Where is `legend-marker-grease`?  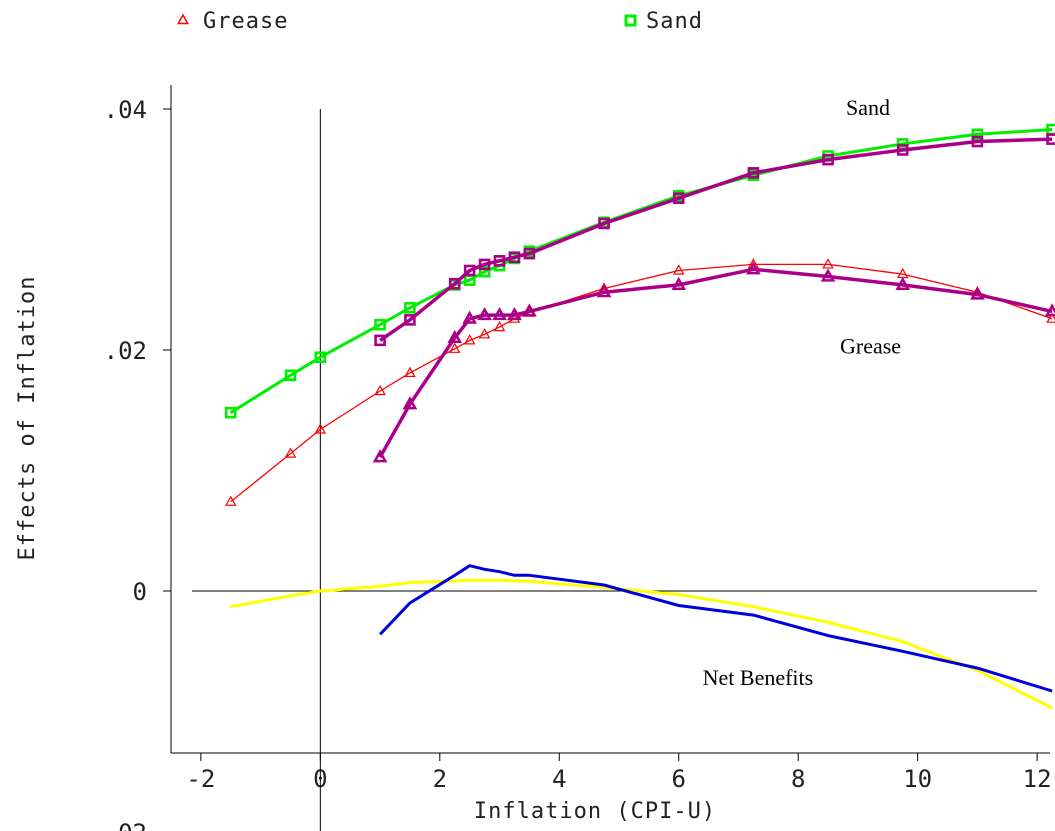 legend-marker-grease is located at coordinates (183, 19).